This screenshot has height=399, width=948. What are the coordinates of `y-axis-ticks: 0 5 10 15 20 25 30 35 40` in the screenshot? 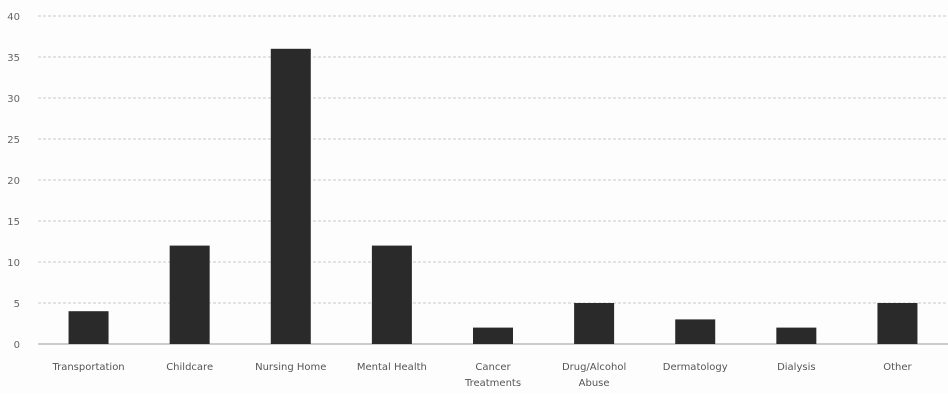 It's located at (13, 181).